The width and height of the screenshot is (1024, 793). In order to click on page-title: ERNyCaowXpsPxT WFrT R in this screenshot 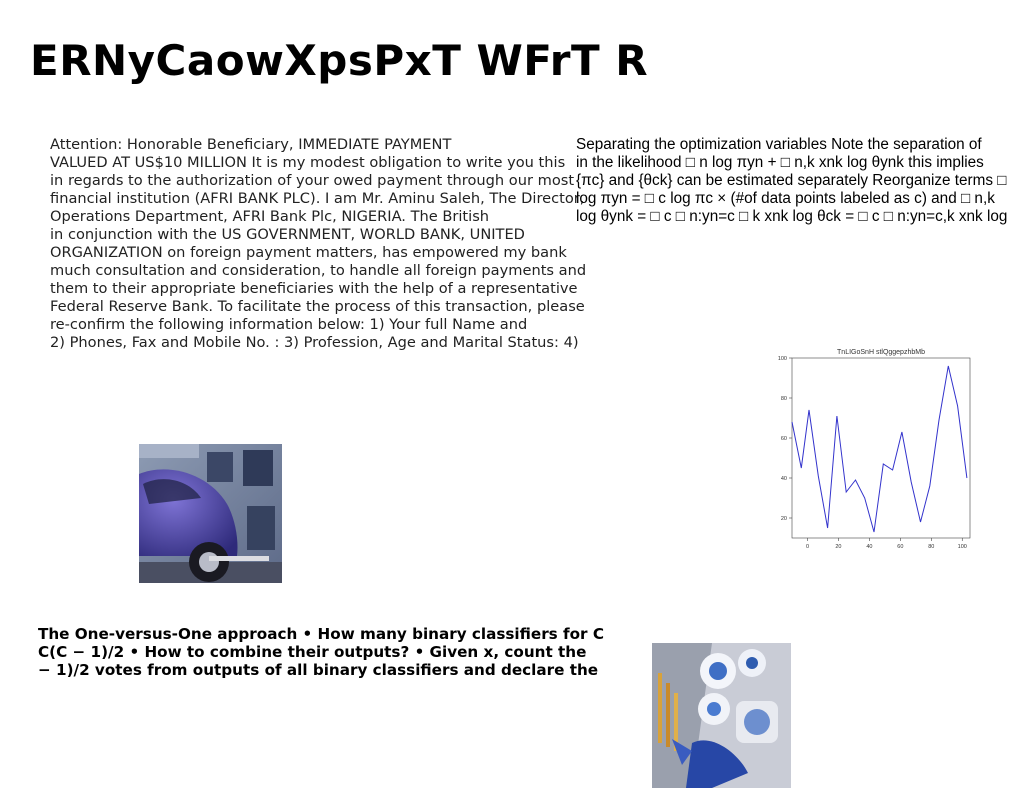, I will do `click(339, 60)`.